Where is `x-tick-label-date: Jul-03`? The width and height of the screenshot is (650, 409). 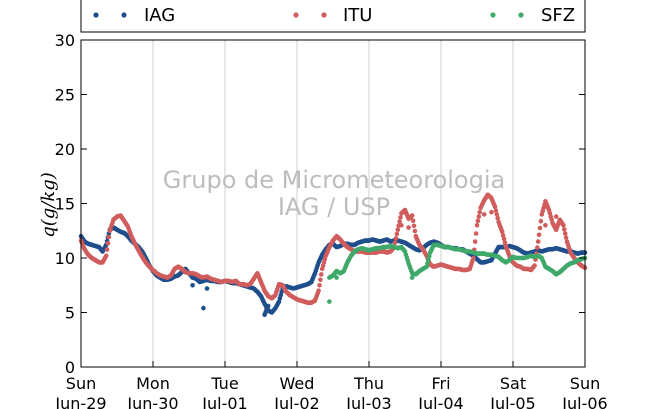 x-tick-label-date: Jul-03 is located at coordinates (368, 401).